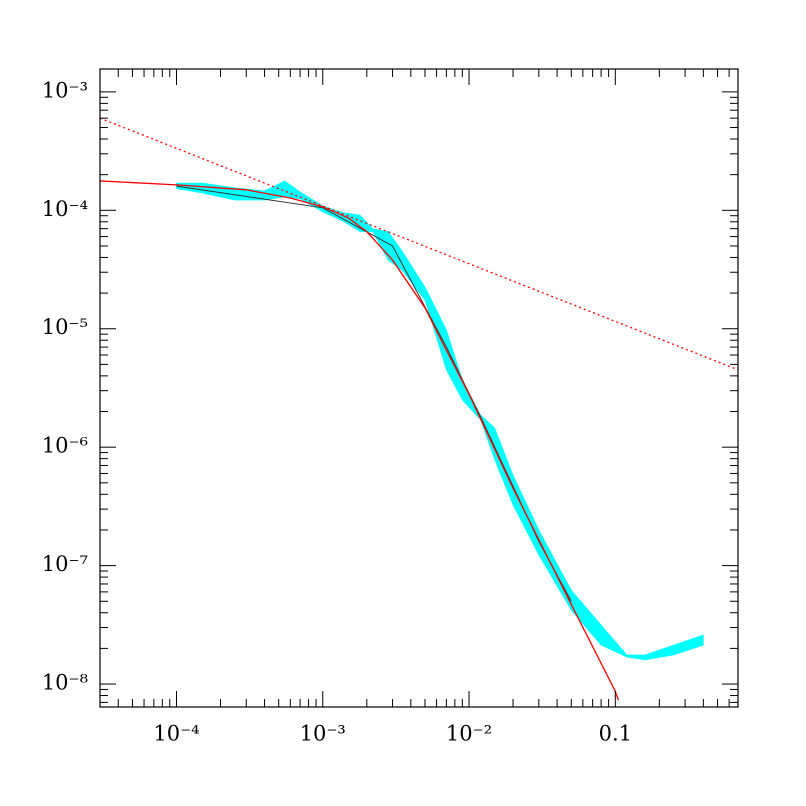 The height and width of the screenshot is (806, 806). I want to click on y-tick-label: 10⁻⁷, so click(65, 564).